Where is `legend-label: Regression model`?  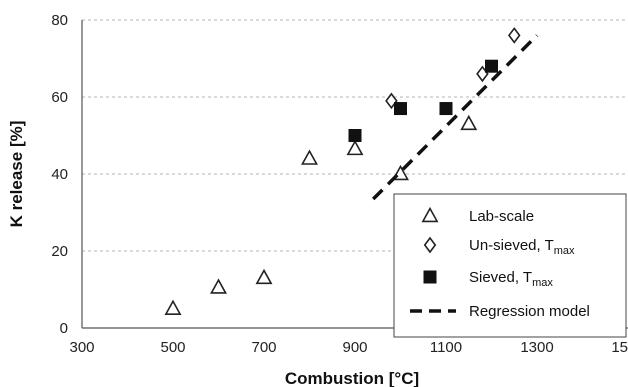
legend-label: Regression model is located at coordinates (529, 311).